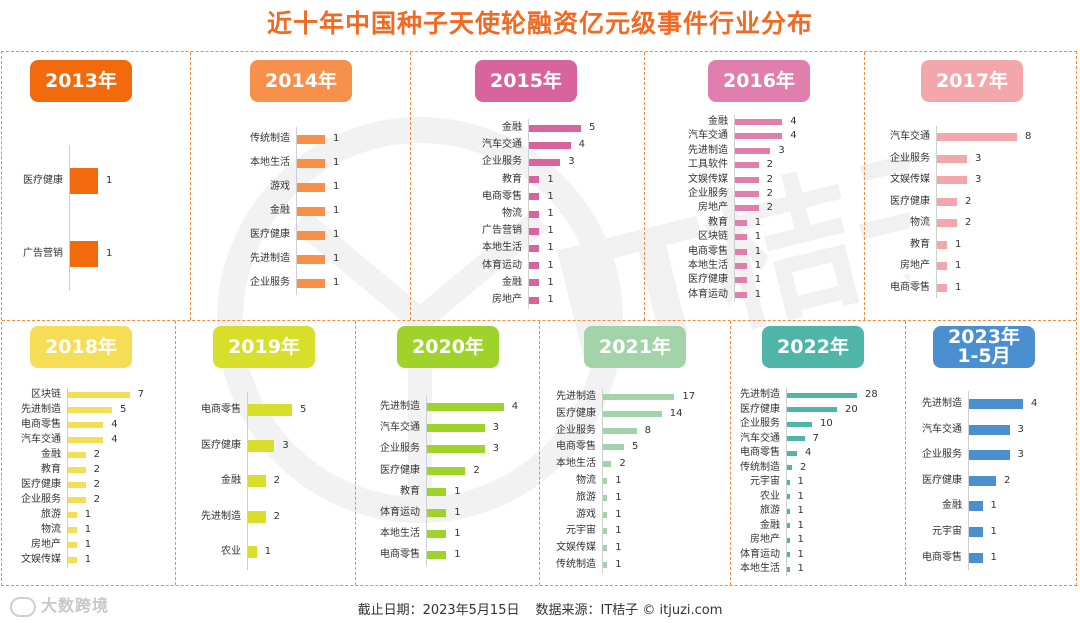  What do you see at coordinates (502, 231) in the screenshot?
I see `category-label: 广告营销` at bounding box center [502, 231].